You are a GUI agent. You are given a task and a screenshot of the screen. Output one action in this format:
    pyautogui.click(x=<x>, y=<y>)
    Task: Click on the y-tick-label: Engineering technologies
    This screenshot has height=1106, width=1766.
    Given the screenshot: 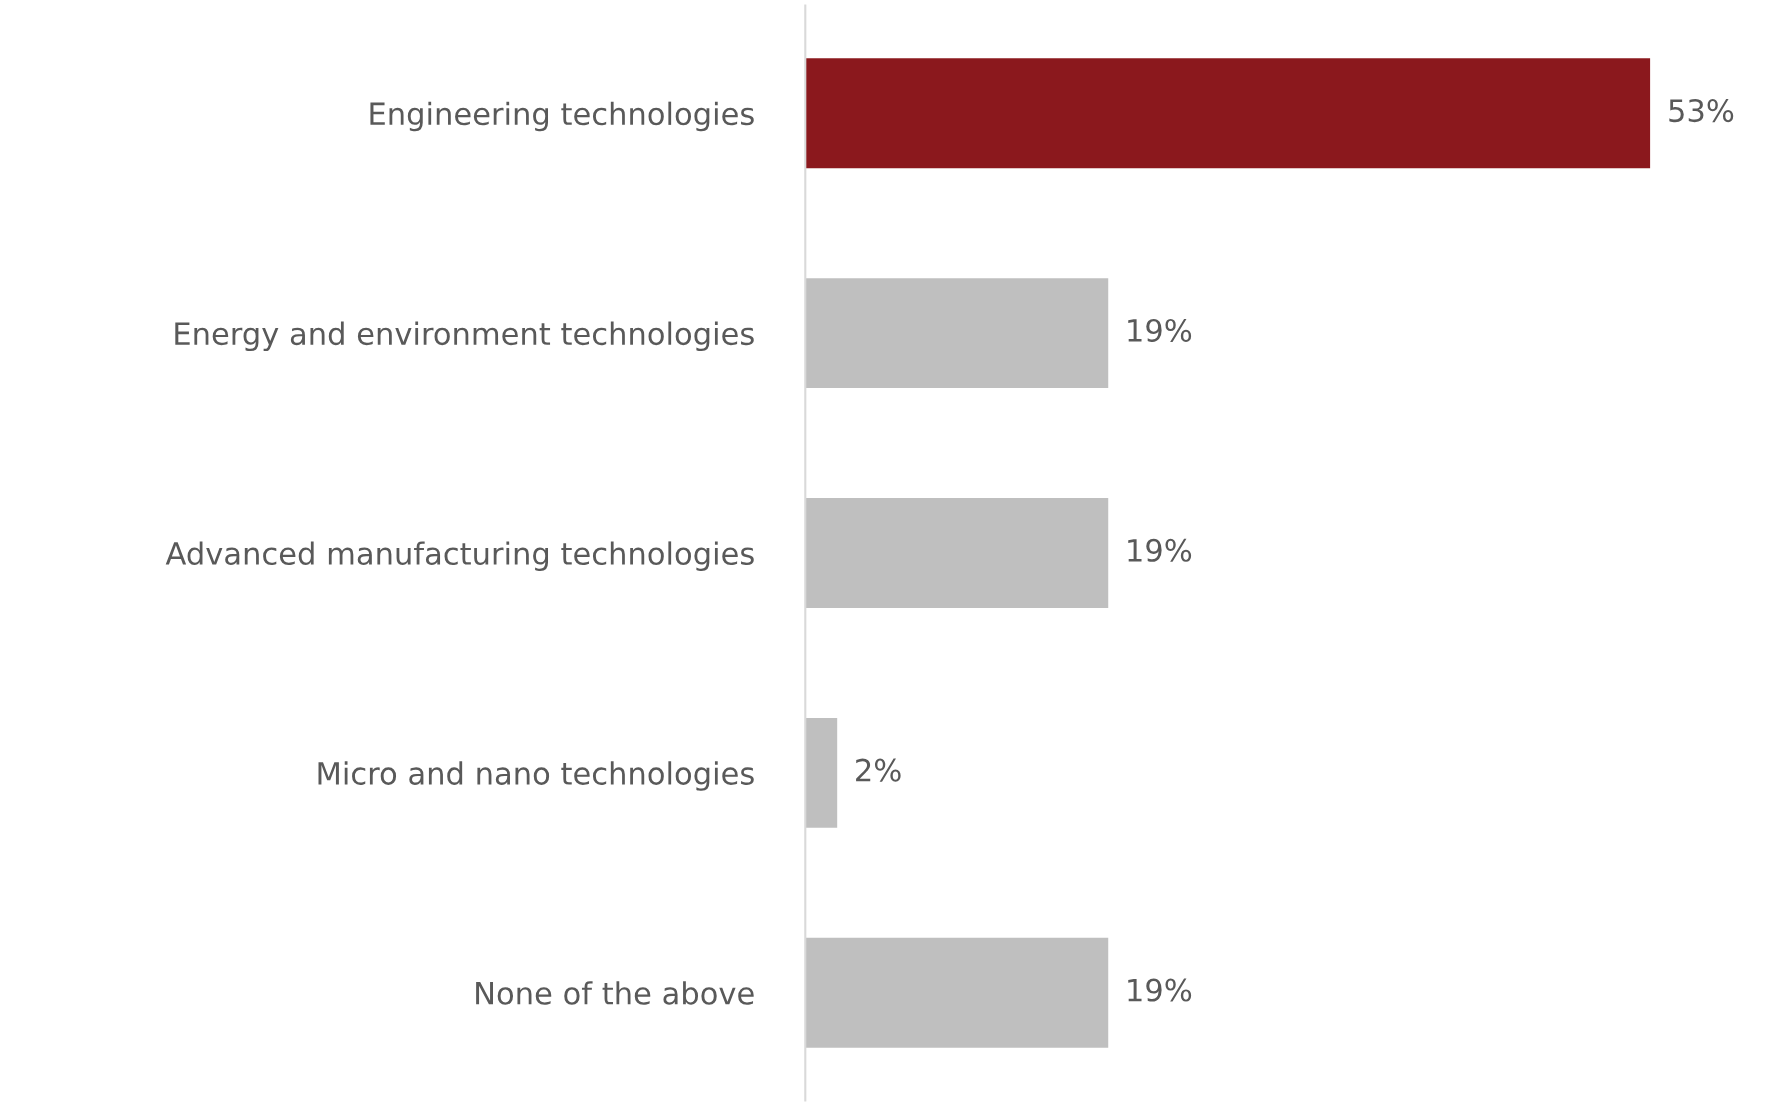 What is the action you would take?
    pyautogui.click(x=562, y=116)
    